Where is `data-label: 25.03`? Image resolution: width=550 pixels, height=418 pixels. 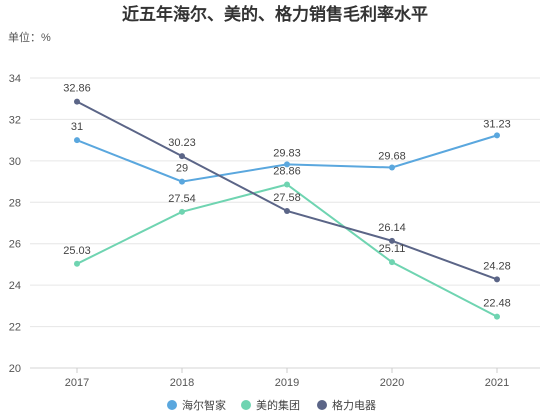 data-label: 25.03 is located at coordinates (77, 251).